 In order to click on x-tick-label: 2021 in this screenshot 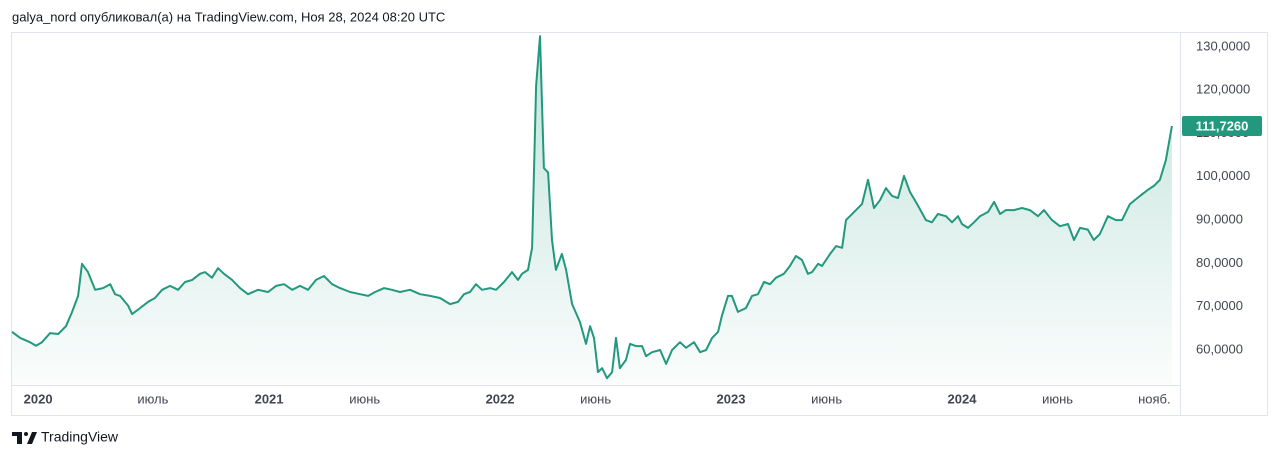, I will do `click(269, 398)`.